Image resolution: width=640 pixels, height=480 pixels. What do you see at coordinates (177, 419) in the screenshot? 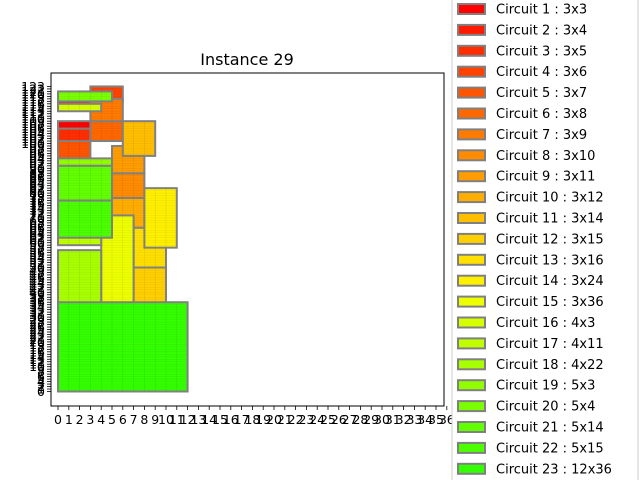
I see `x-tick-label: 11` at bounding box center [177, 419].